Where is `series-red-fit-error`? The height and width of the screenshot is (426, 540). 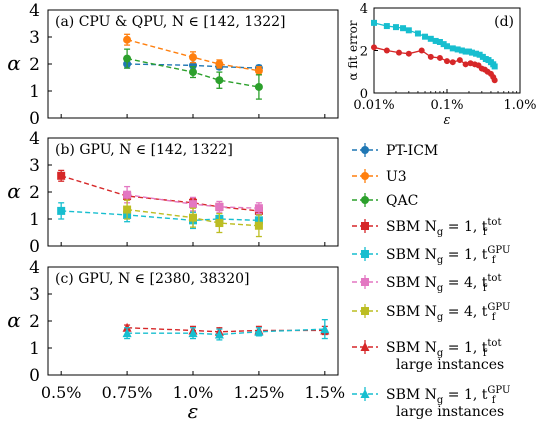
series-red-fit-error is located at coordinates (434, 64).